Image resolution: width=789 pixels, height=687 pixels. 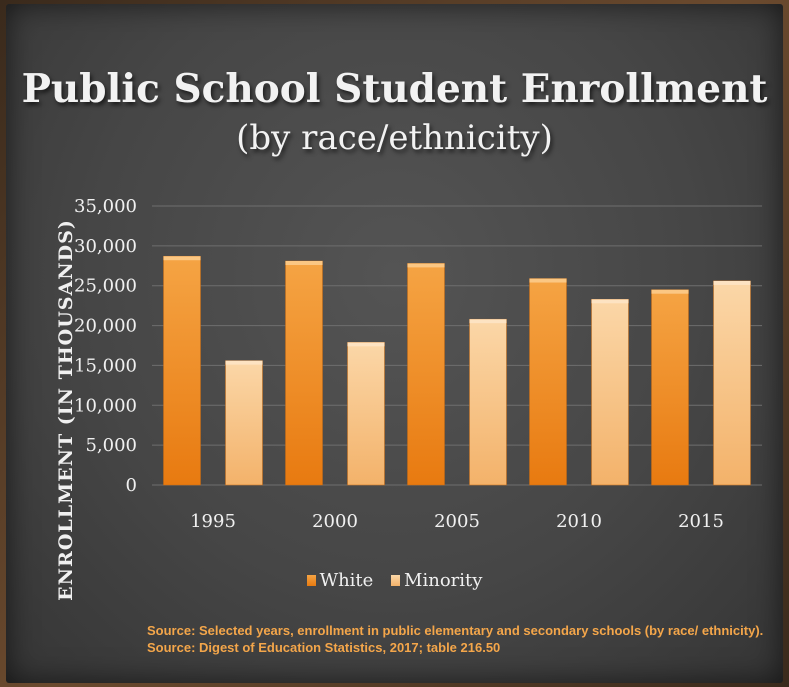 What do you see at coordinates (244, 423) in the screenshot?
I see `bar-minority-1995` at bounding box center [244, 423].